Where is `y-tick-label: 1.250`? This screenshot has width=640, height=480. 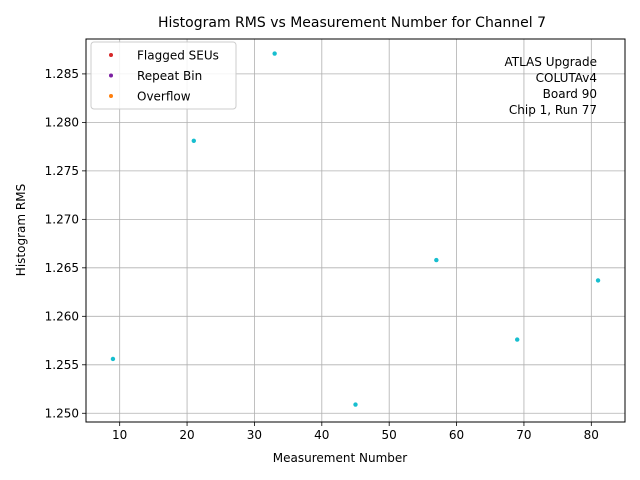 y-tick-label: 1.250 is located at coordinates (62, 413).